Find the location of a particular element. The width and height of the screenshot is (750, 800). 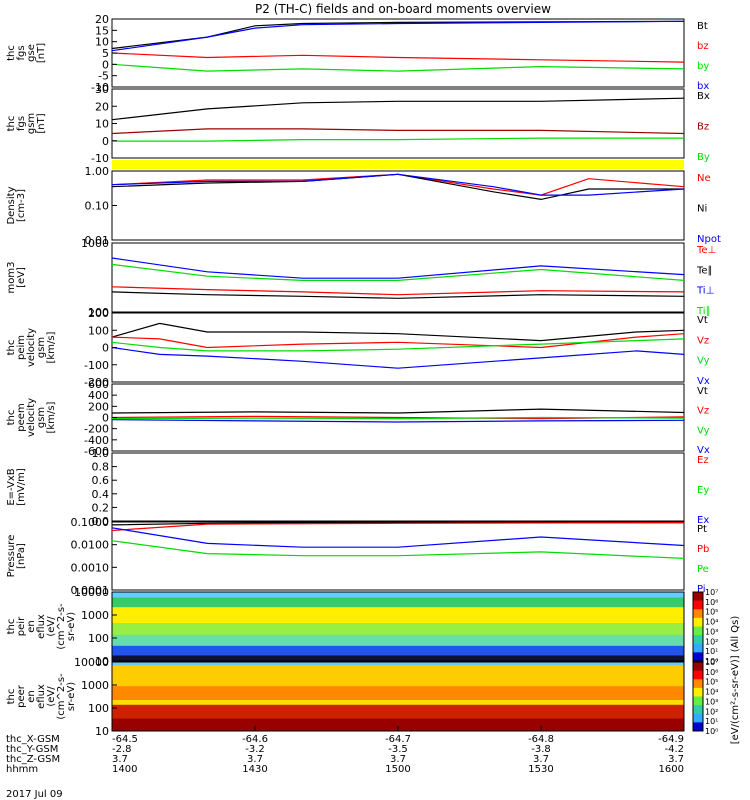

y-tick-label: -10 is located at coordinates (100, 158).